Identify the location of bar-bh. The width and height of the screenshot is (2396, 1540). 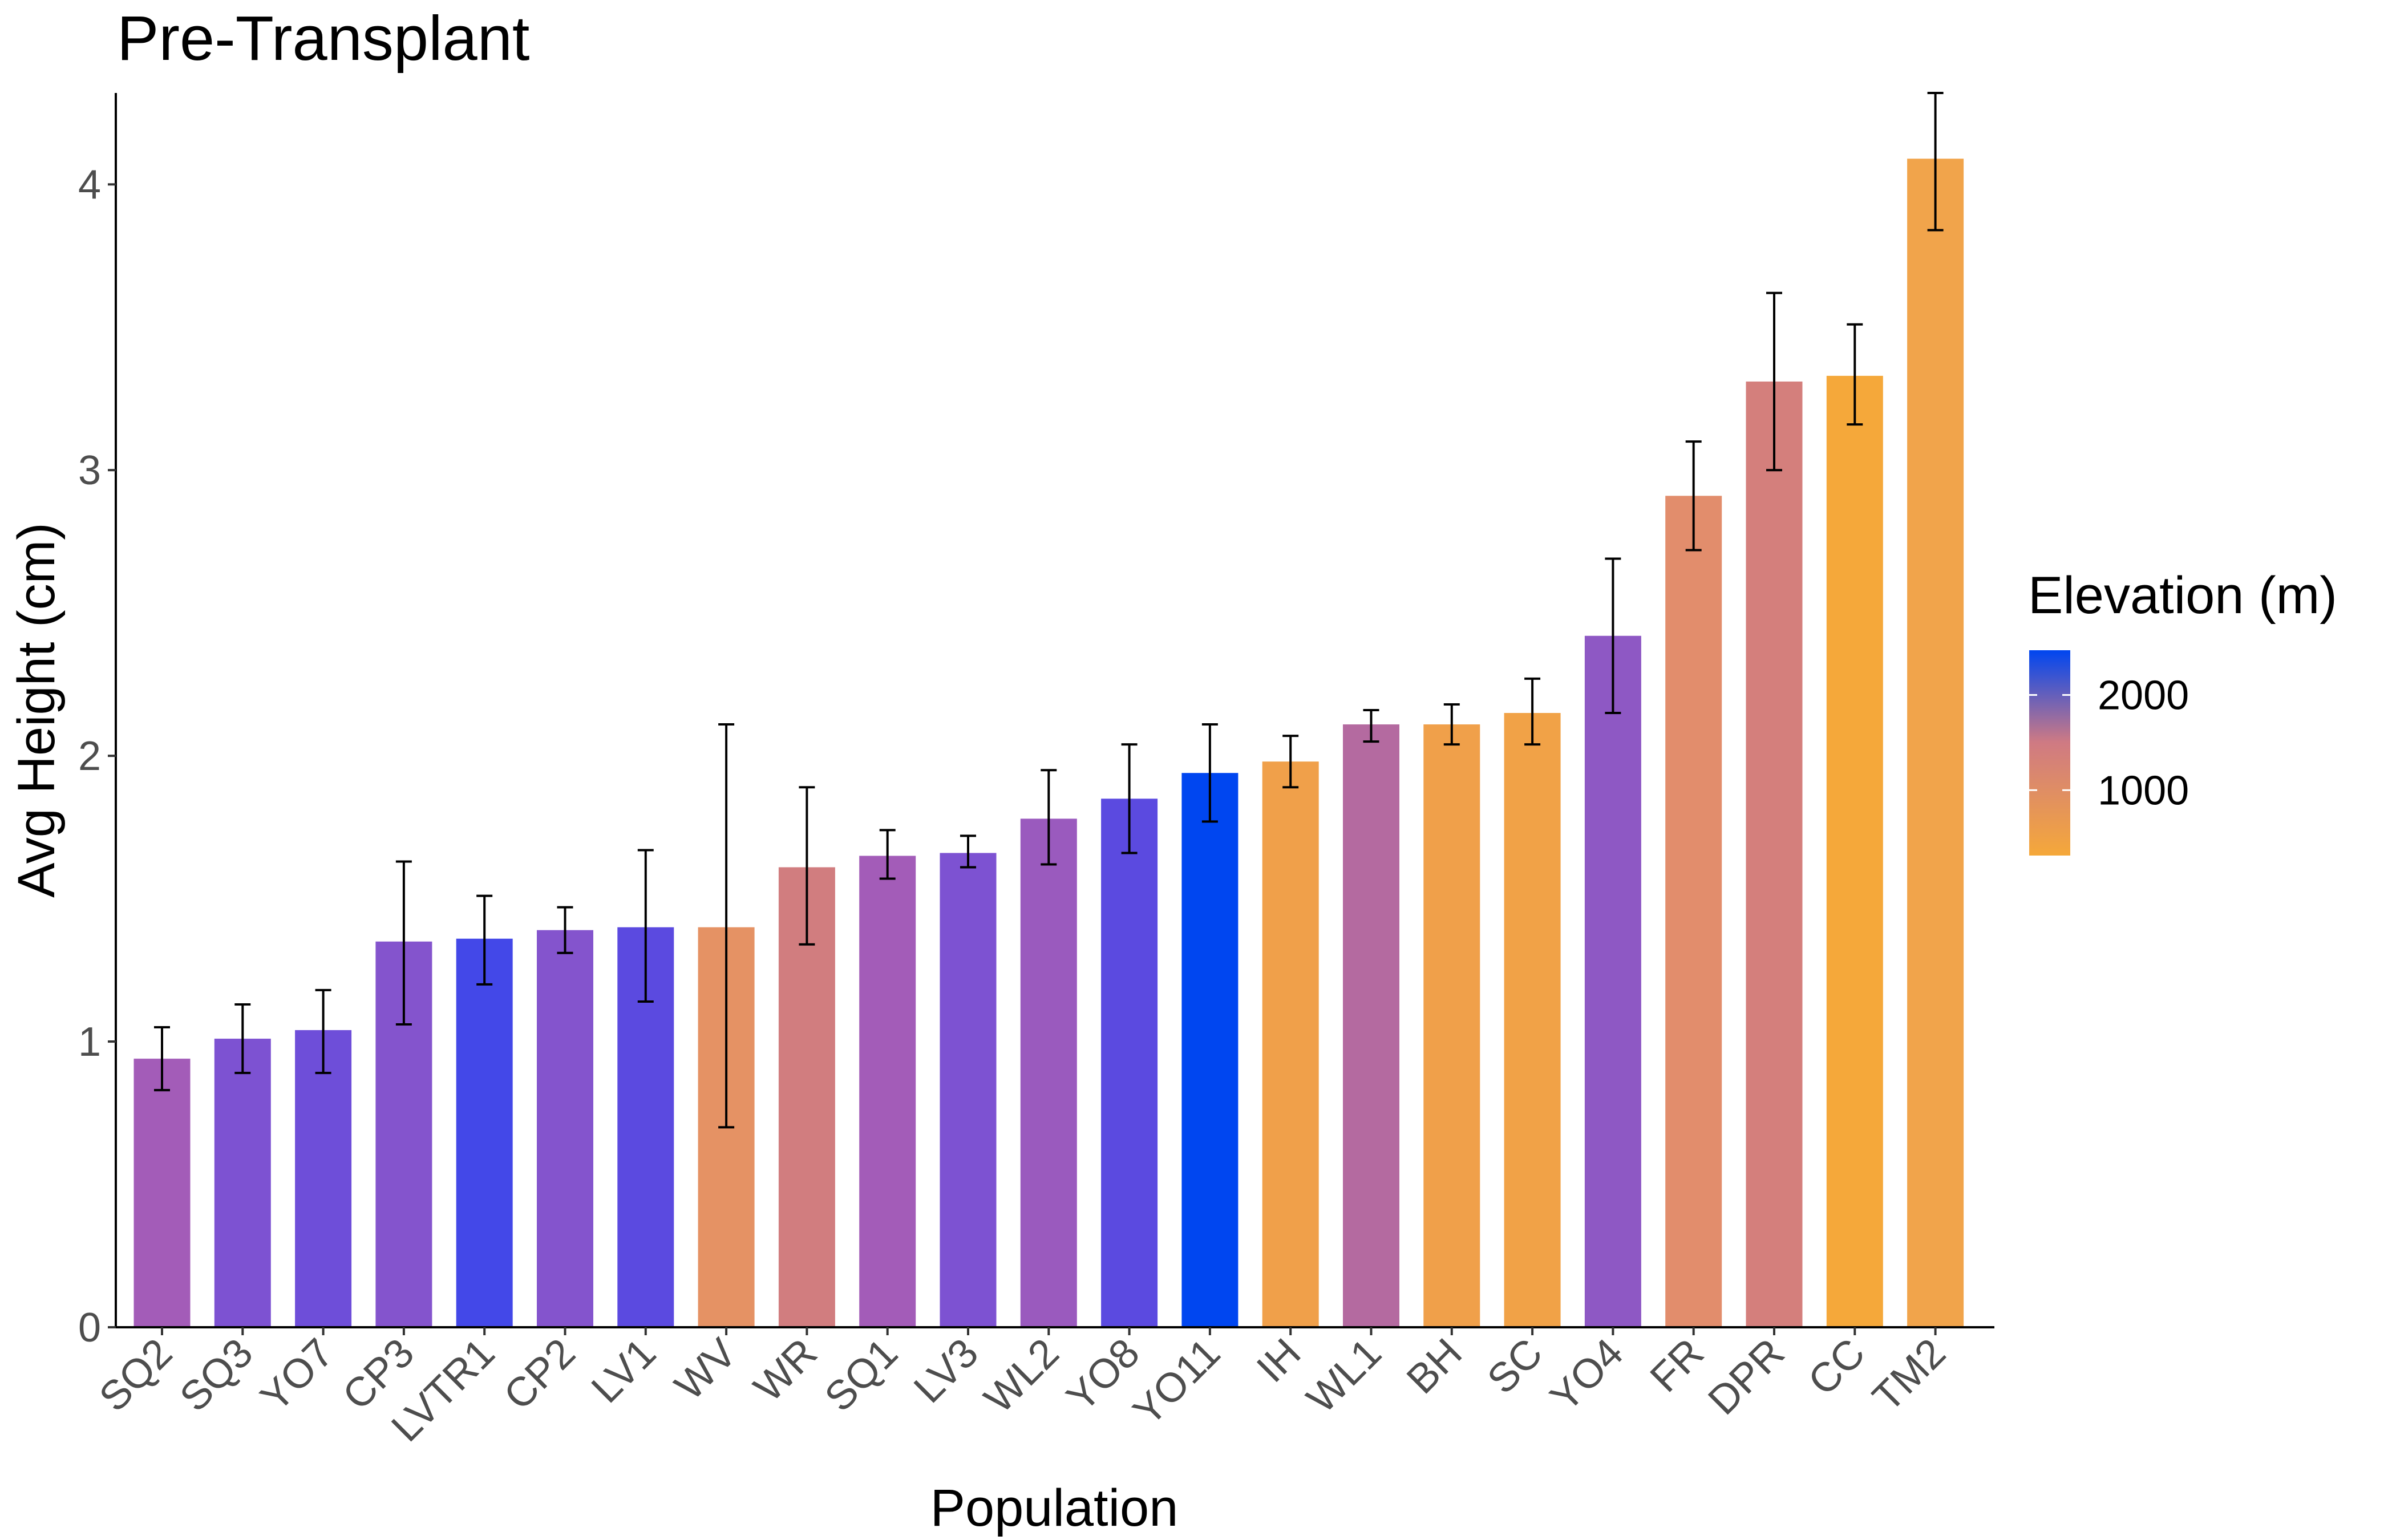
(1451, 1025).